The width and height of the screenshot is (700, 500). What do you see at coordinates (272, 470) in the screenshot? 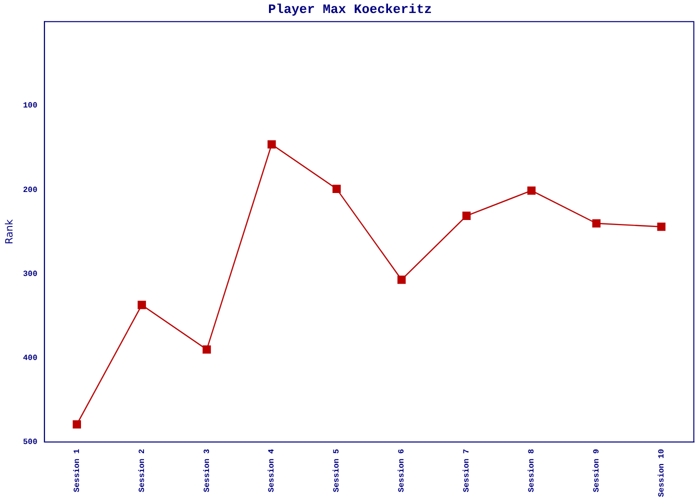
I see `x-tick-label: Session 4` at bounding box center [272, 470].